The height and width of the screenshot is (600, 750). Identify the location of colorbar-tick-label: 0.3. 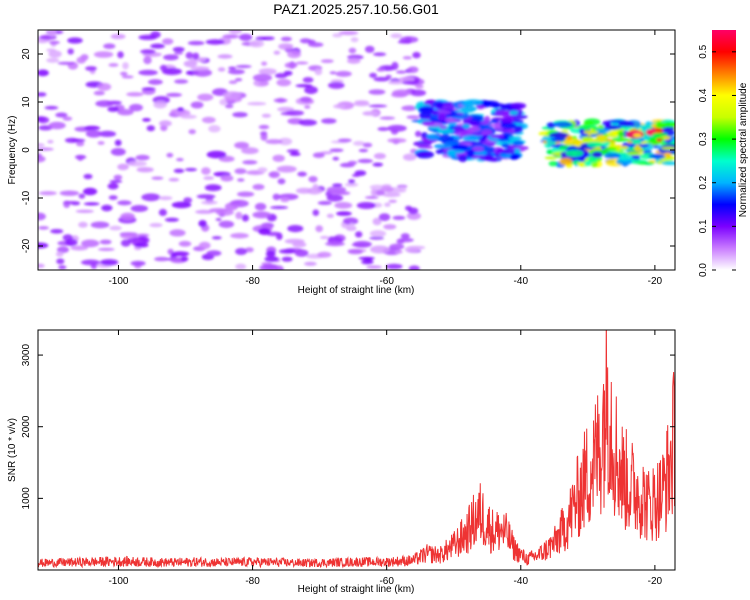
(703, 139).